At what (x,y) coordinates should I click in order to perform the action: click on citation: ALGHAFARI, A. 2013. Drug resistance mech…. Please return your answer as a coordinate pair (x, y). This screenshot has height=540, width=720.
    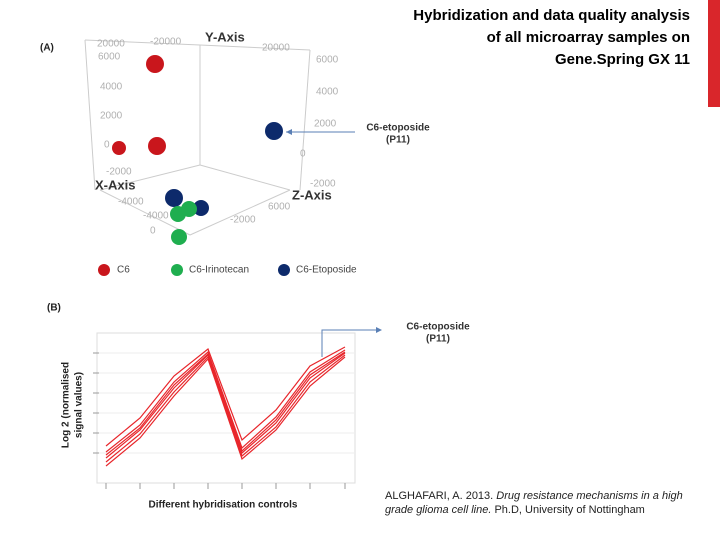
    Looking at the image, I should click on (545, 503).